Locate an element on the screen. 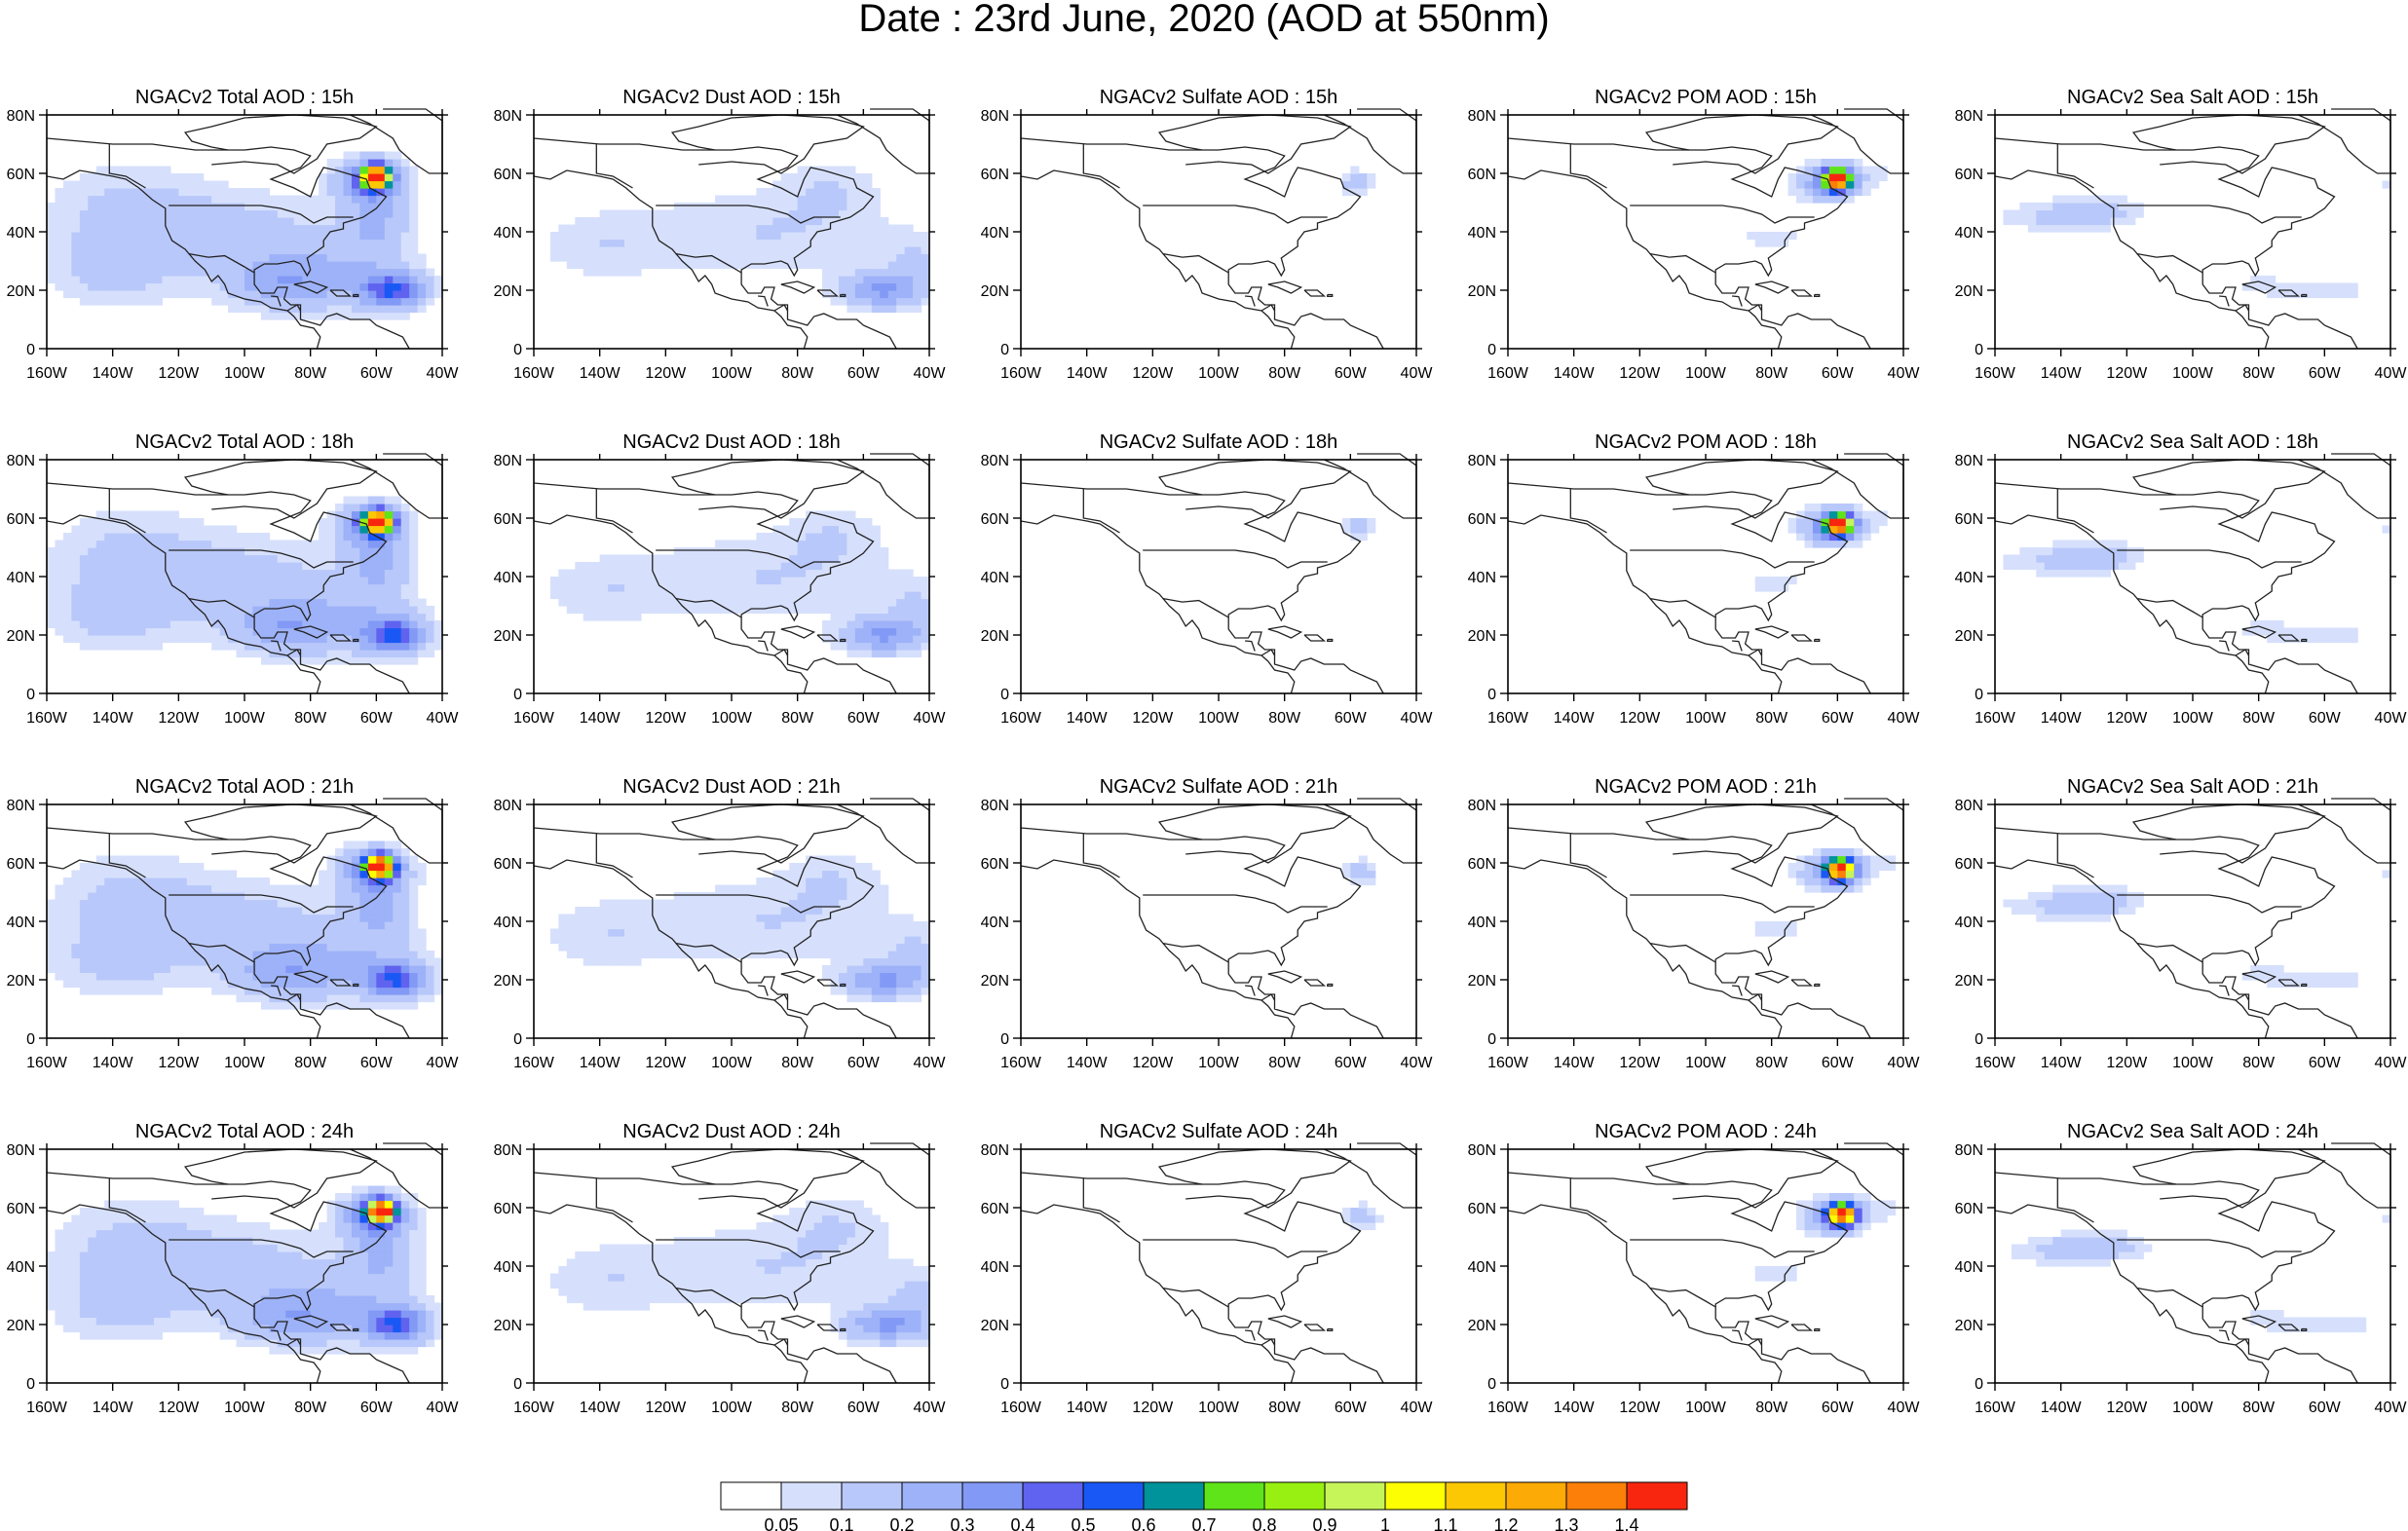  y-tick-label: 60N is located at coordinates (995, 175).